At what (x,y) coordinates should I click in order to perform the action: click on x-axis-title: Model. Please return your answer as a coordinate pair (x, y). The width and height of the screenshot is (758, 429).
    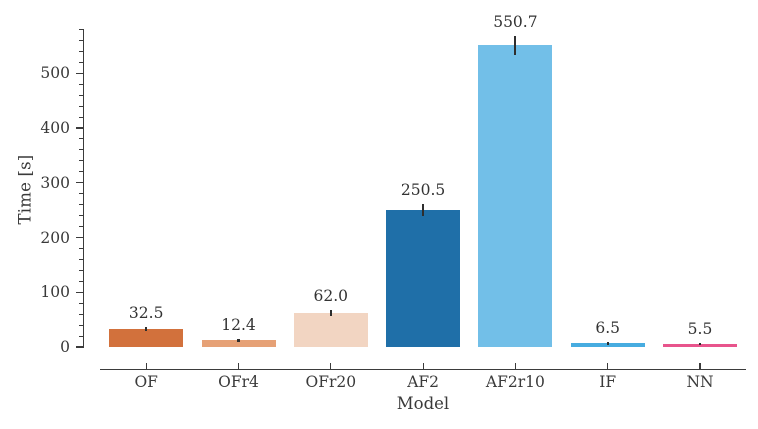
    Looking at the image, I should click on (423, 403).